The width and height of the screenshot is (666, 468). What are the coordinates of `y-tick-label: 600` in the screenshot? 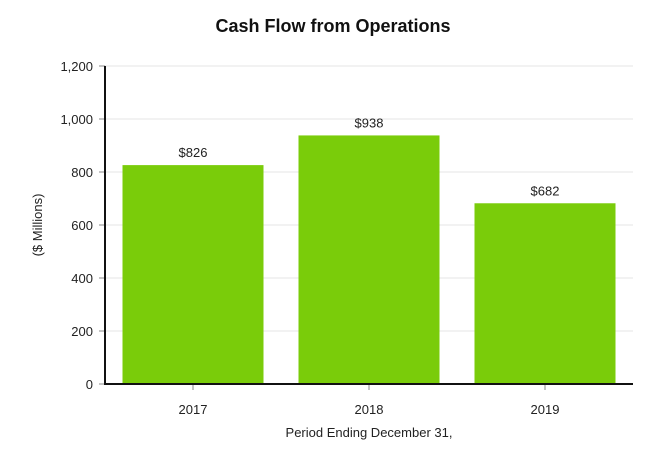 It's located at (82, 225).